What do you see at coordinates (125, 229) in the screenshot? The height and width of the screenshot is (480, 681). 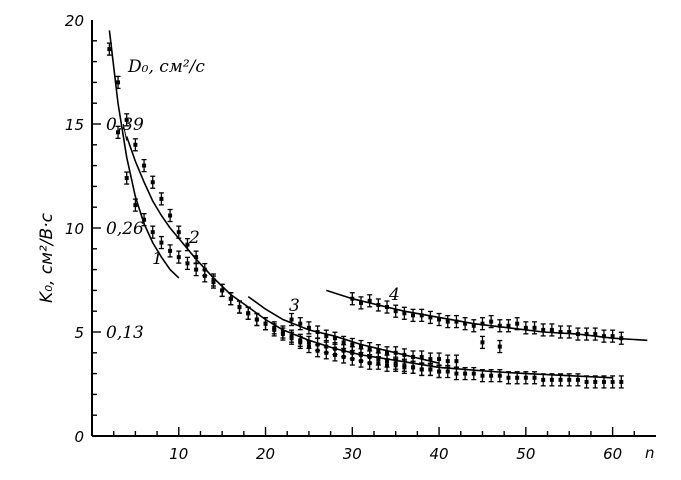 I see `y2-tick-label: 0,26` at bounding box center [125, 229].